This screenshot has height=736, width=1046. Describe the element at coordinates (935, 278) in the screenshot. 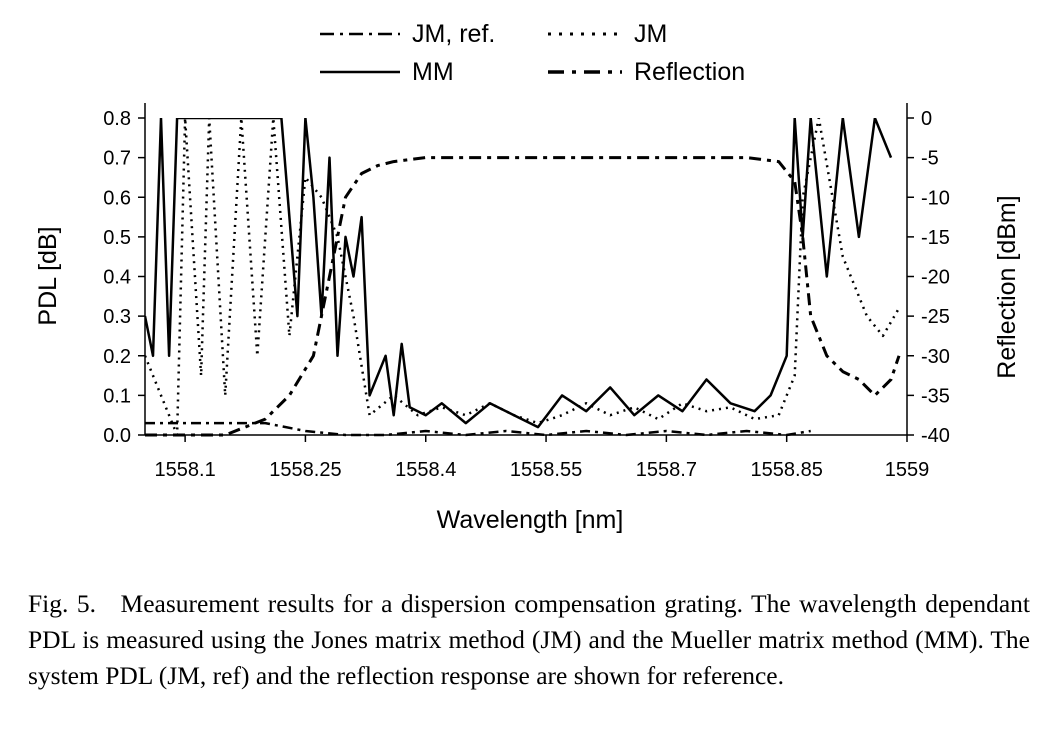

I see `y2-tick-label: -20` at that location.